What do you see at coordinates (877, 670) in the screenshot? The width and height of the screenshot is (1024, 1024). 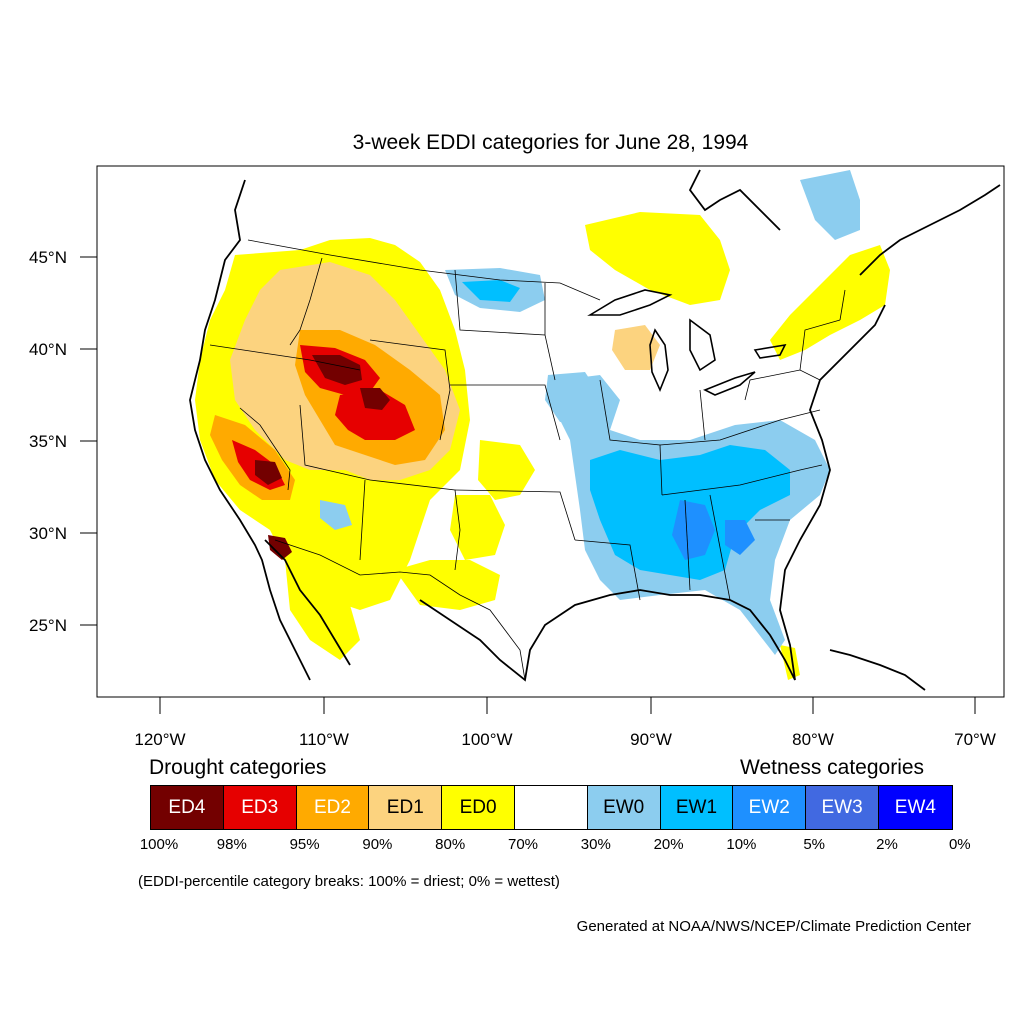 I see `cuba-coastline` at bounding box center [877, 670].